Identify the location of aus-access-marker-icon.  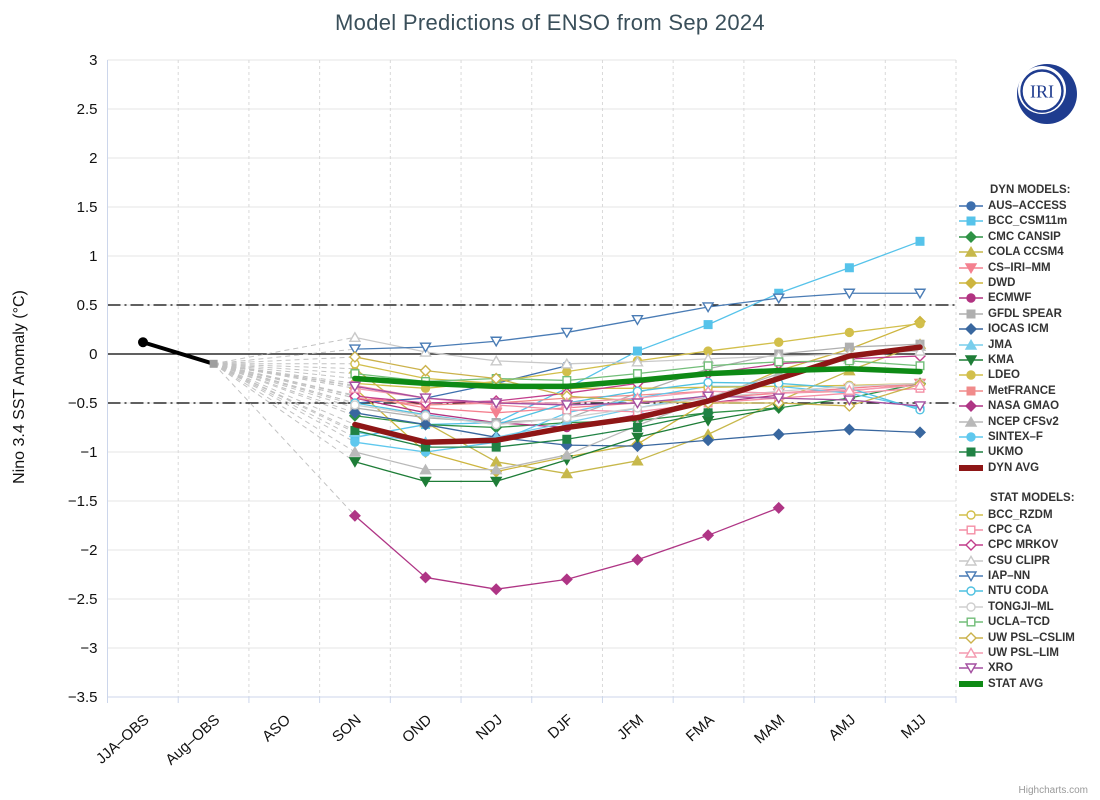
(971, 206).